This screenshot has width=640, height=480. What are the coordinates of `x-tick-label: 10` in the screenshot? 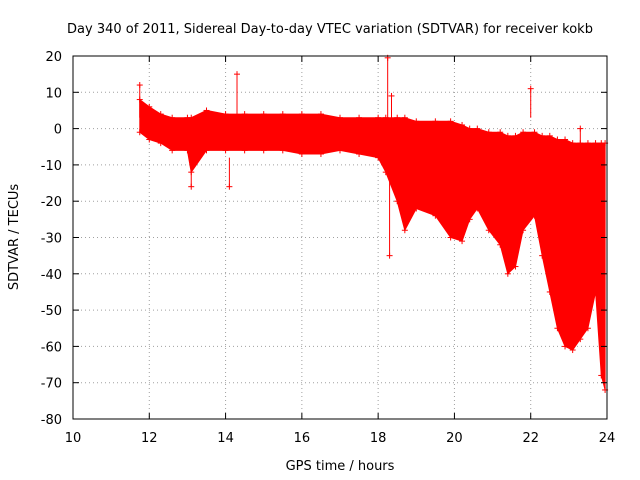 It's located at (73, 438).